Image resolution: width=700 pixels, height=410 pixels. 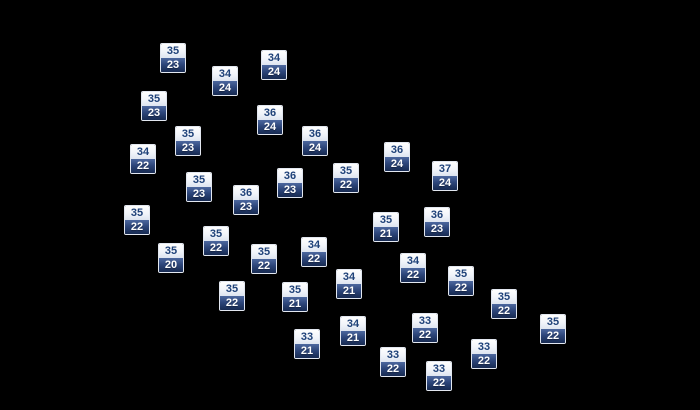 I want to click on temperature-station-marker: 35 20, so click(x=171, y=258).